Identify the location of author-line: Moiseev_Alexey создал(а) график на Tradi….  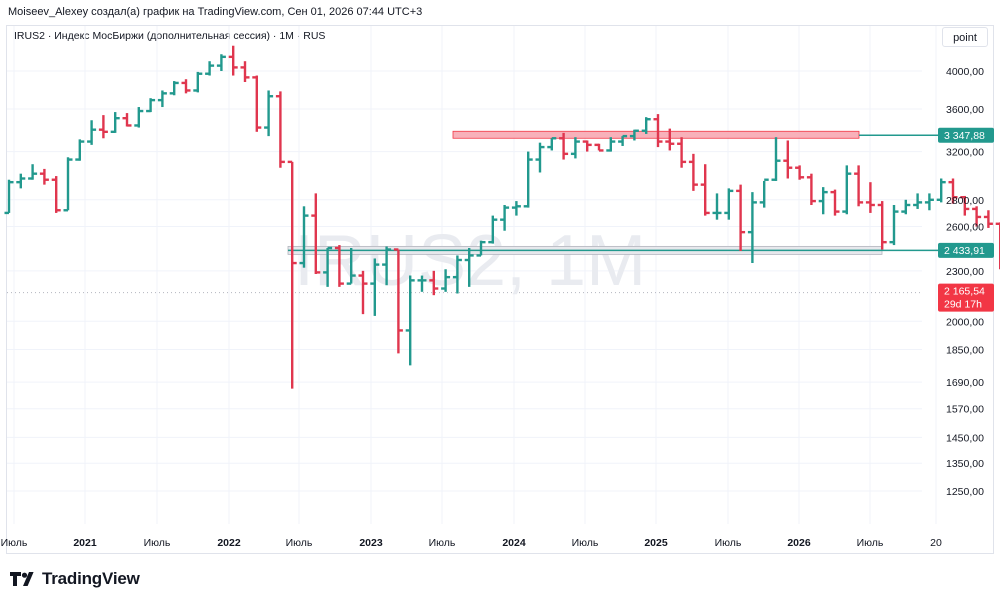
(215, 12).